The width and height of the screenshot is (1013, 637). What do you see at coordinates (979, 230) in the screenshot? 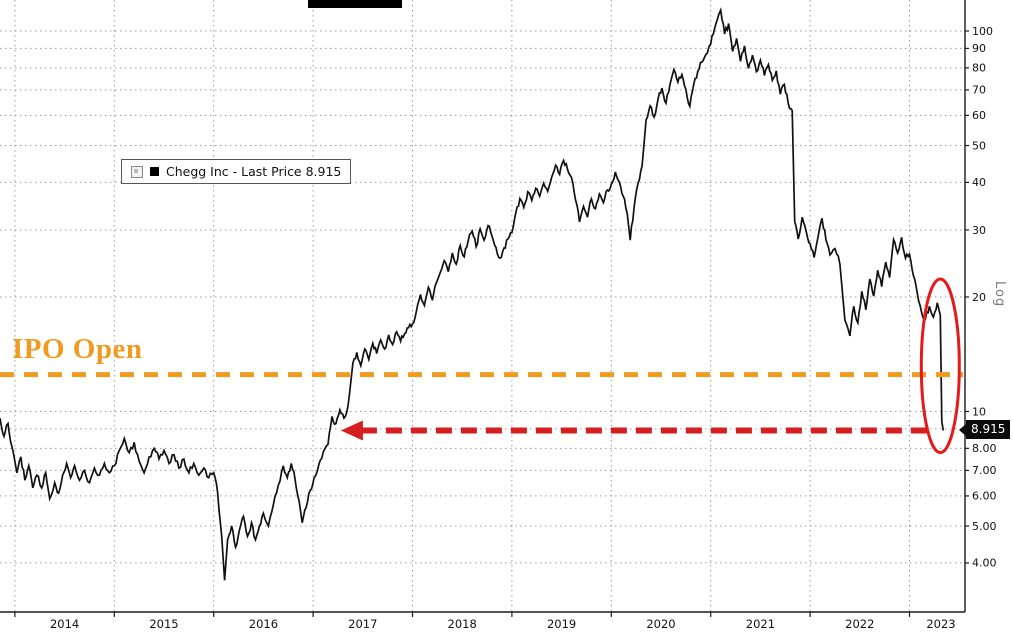
I see `y-tick-label: 30` at bounding box center [979, 230].